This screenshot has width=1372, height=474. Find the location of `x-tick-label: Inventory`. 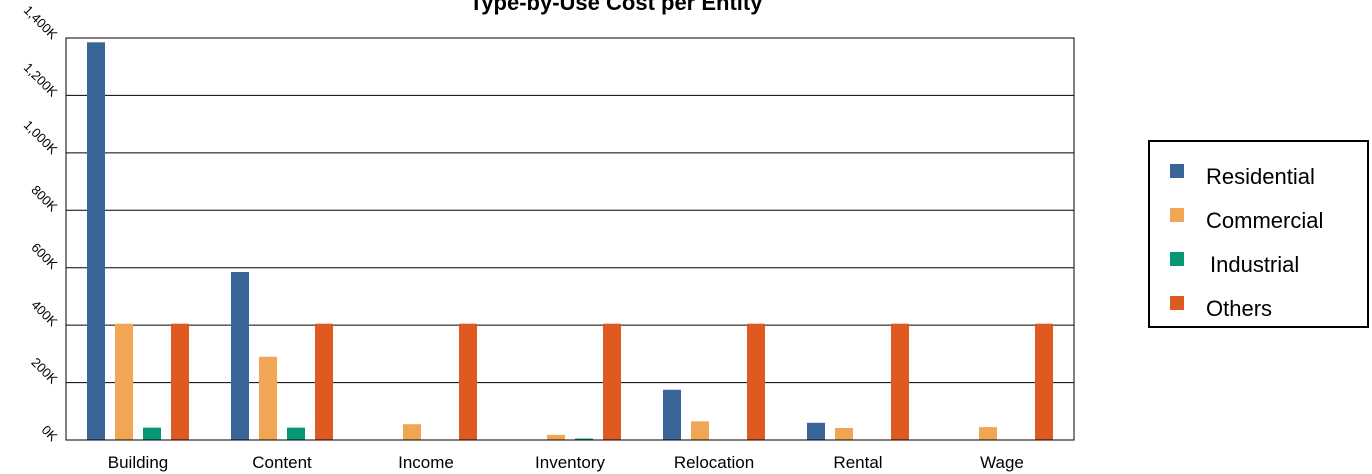

x-tick-label: Inventory is located at coordinates (570, 462).